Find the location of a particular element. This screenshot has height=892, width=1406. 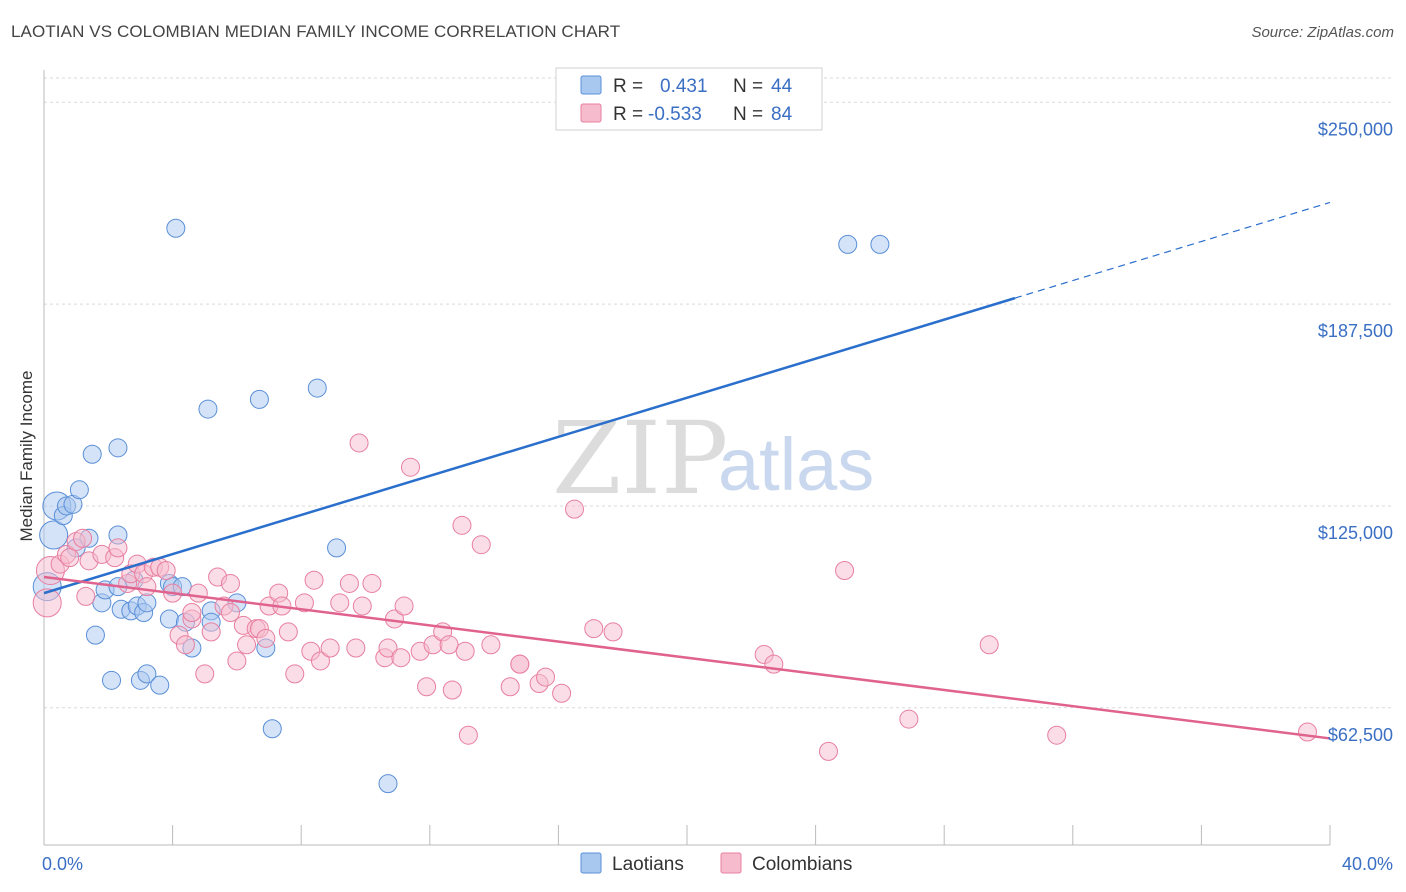

y-tick-label: $250,000 is located at coordinates (1355, 129).